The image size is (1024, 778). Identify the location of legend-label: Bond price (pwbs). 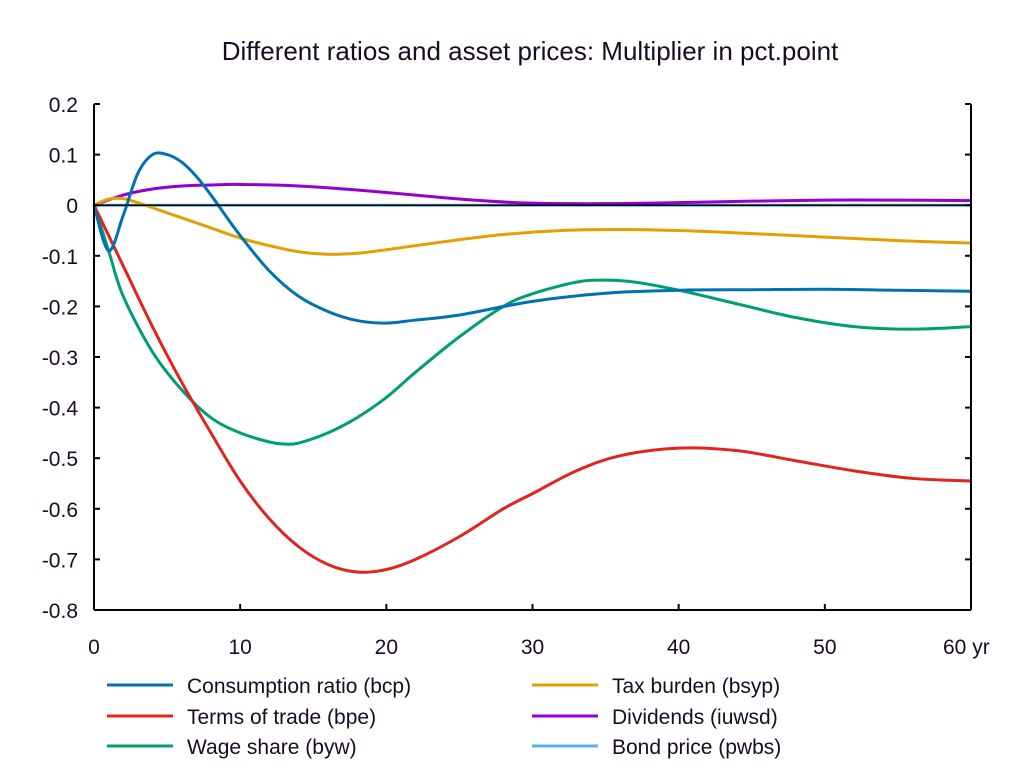
(696, 747).